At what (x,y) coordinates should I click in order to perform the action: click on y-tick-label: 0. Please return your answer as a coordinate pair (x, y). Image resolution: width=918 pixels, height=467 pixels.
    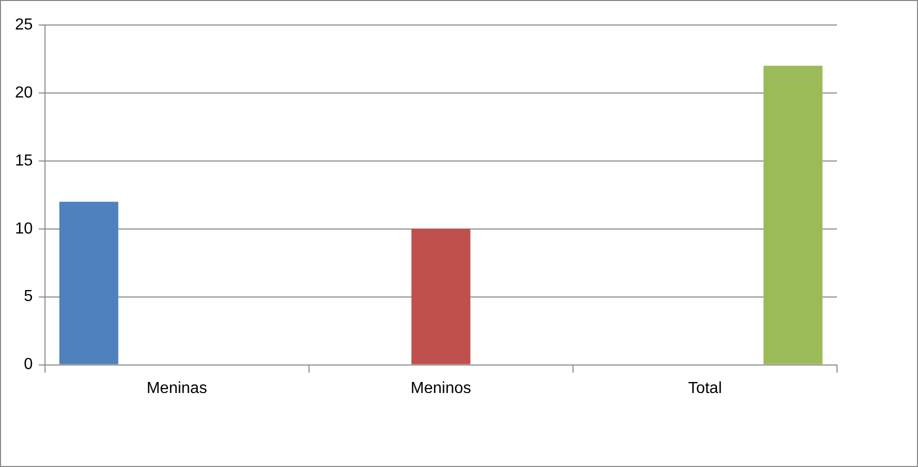
    Looking at the image, I should click on (28, 365).